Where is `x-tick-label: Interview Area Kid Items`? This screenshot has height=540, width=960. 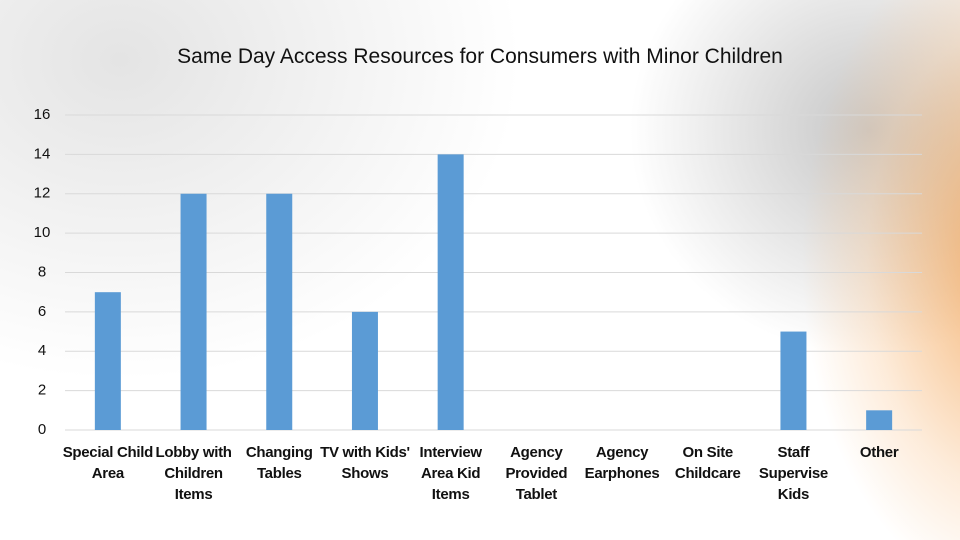
x-tick-label: Interview Area Kid Items is located at coordinates (450, 473).